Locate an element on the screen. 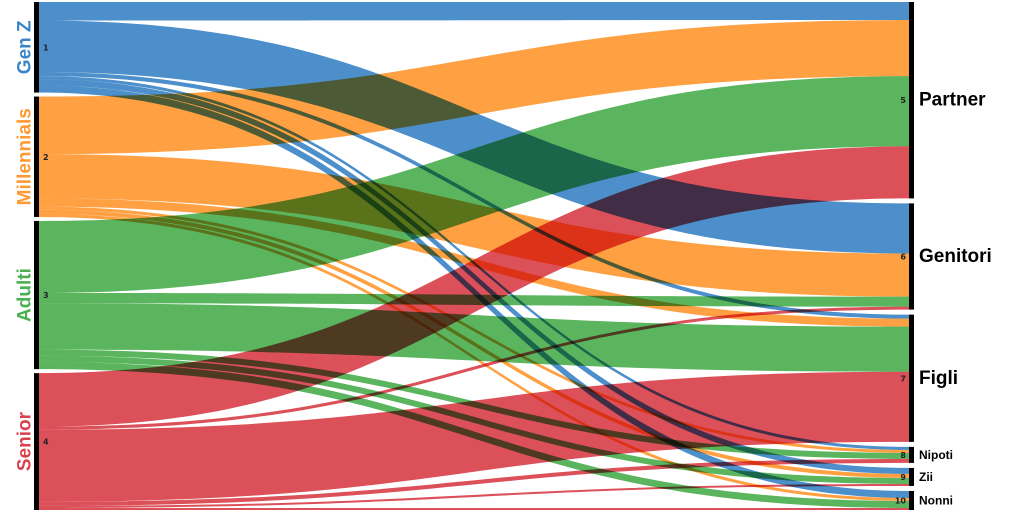 The image size is (1024, 522). node-id-2: 2 is located at coordinates (46, 157).